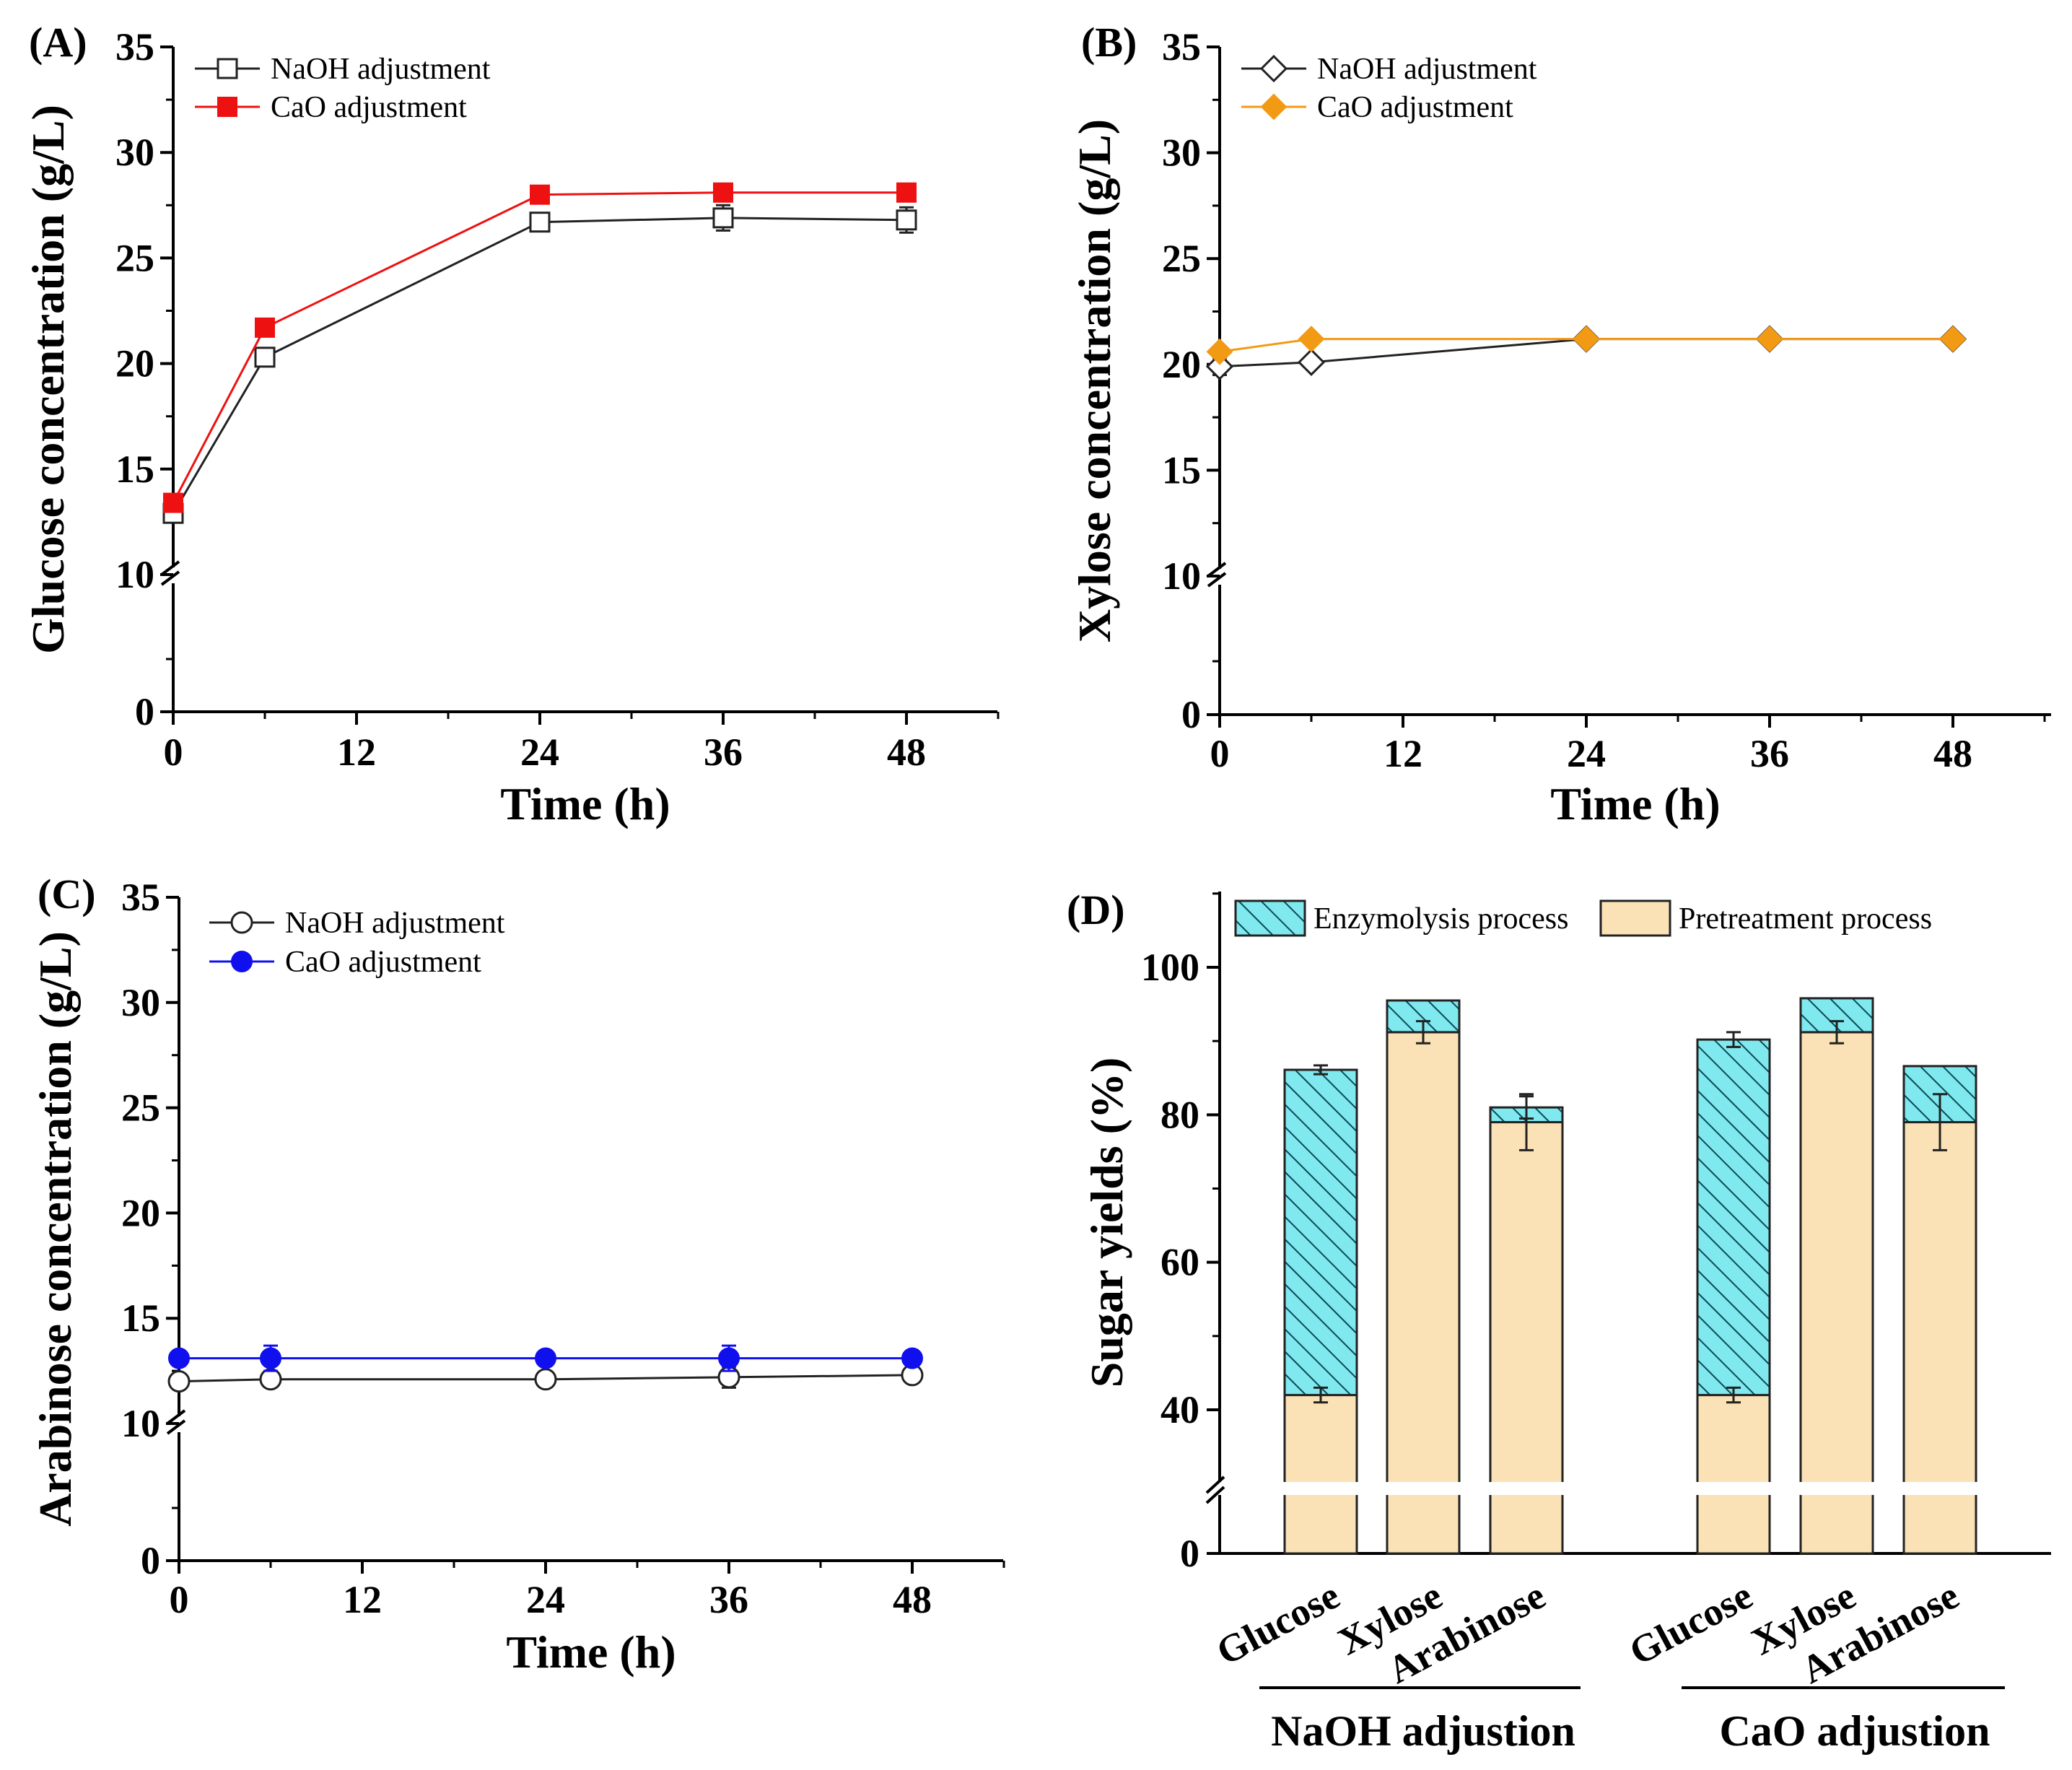  Describe the element at coordinates (1094, 381) in the screenshot. I see `y-axis-label: Xylose concentration (g/L)` at that location.